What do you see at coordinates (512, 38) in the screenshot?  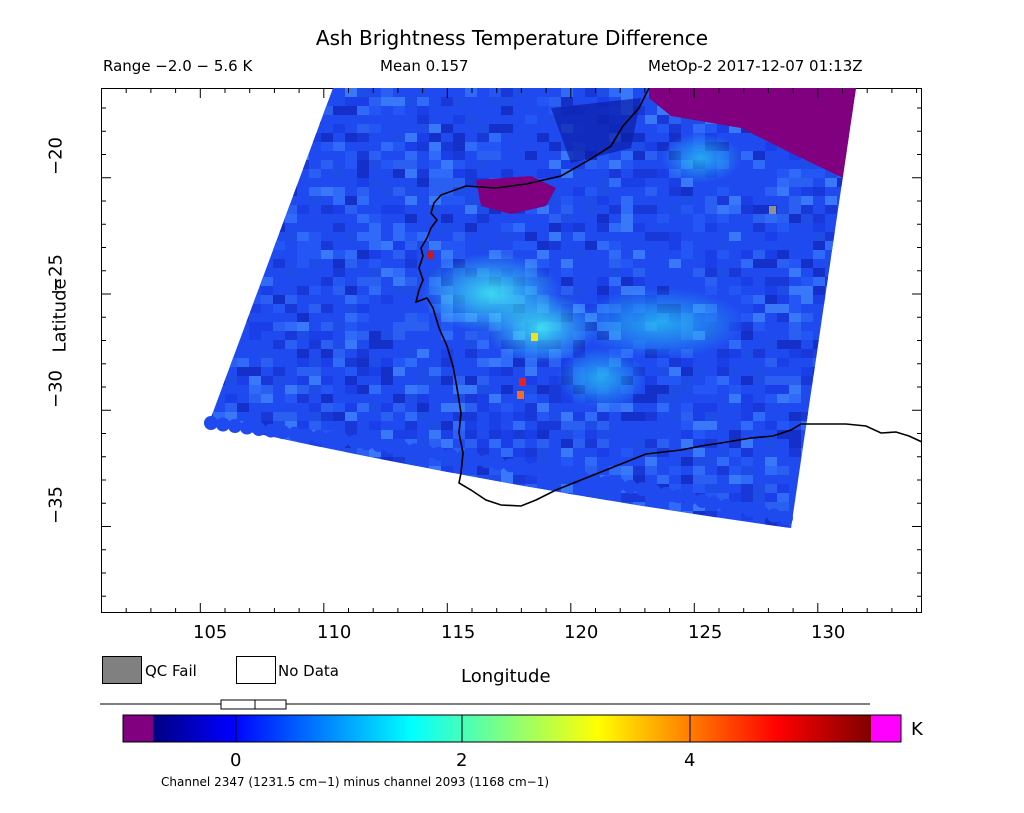 I see `chart-title: Ash Brightness Temperature Difference` at bounding box center [512, 38].